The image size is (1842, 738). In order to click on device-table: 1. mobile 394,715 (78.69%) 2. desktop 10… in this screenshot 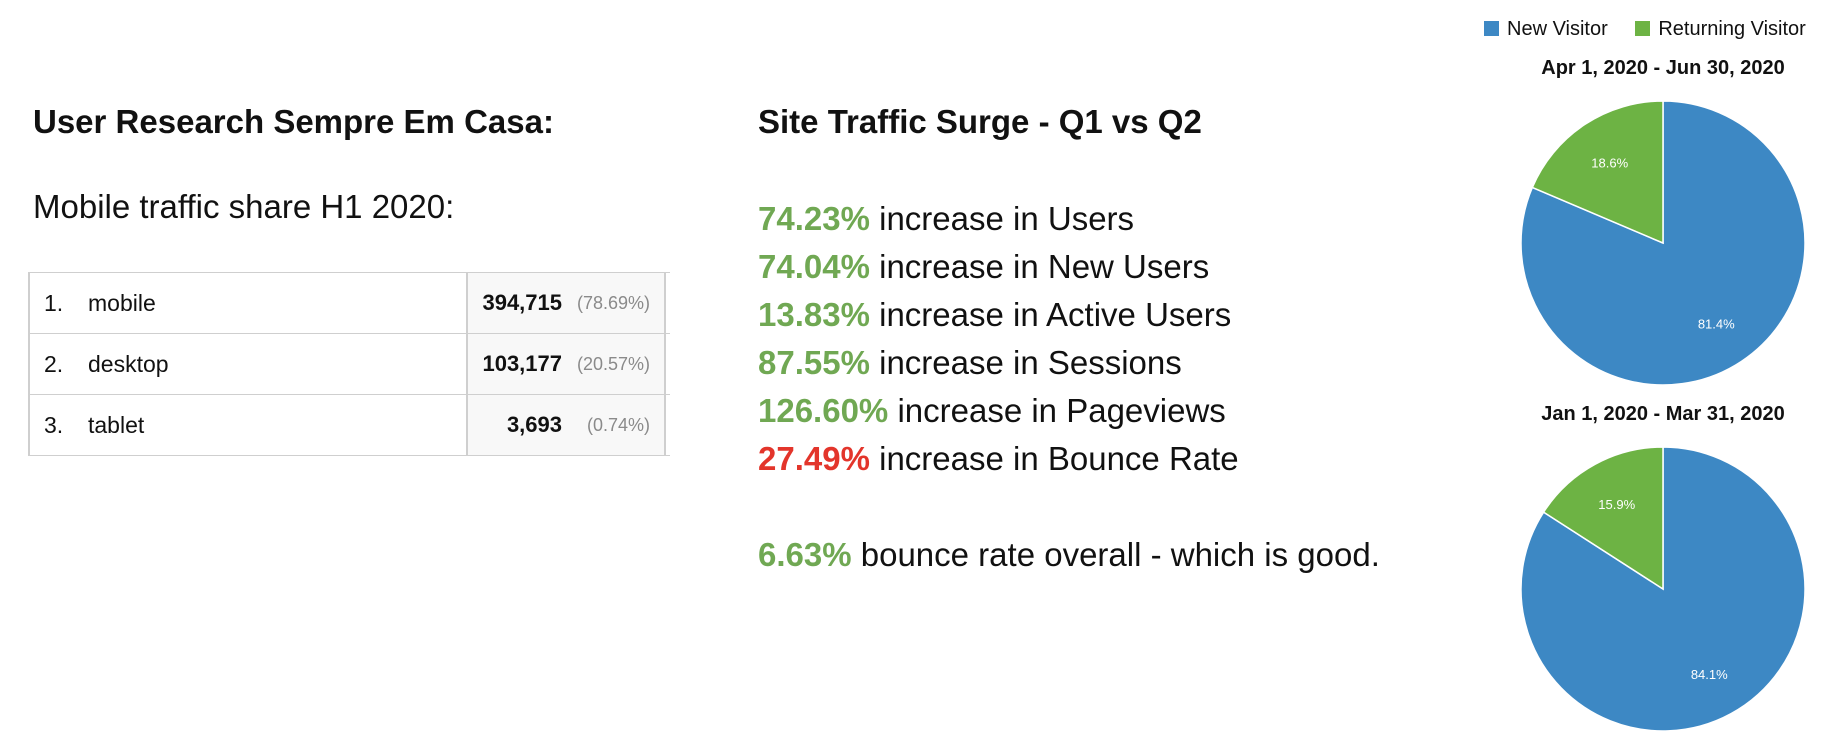, I will do `click(349, 364)`.